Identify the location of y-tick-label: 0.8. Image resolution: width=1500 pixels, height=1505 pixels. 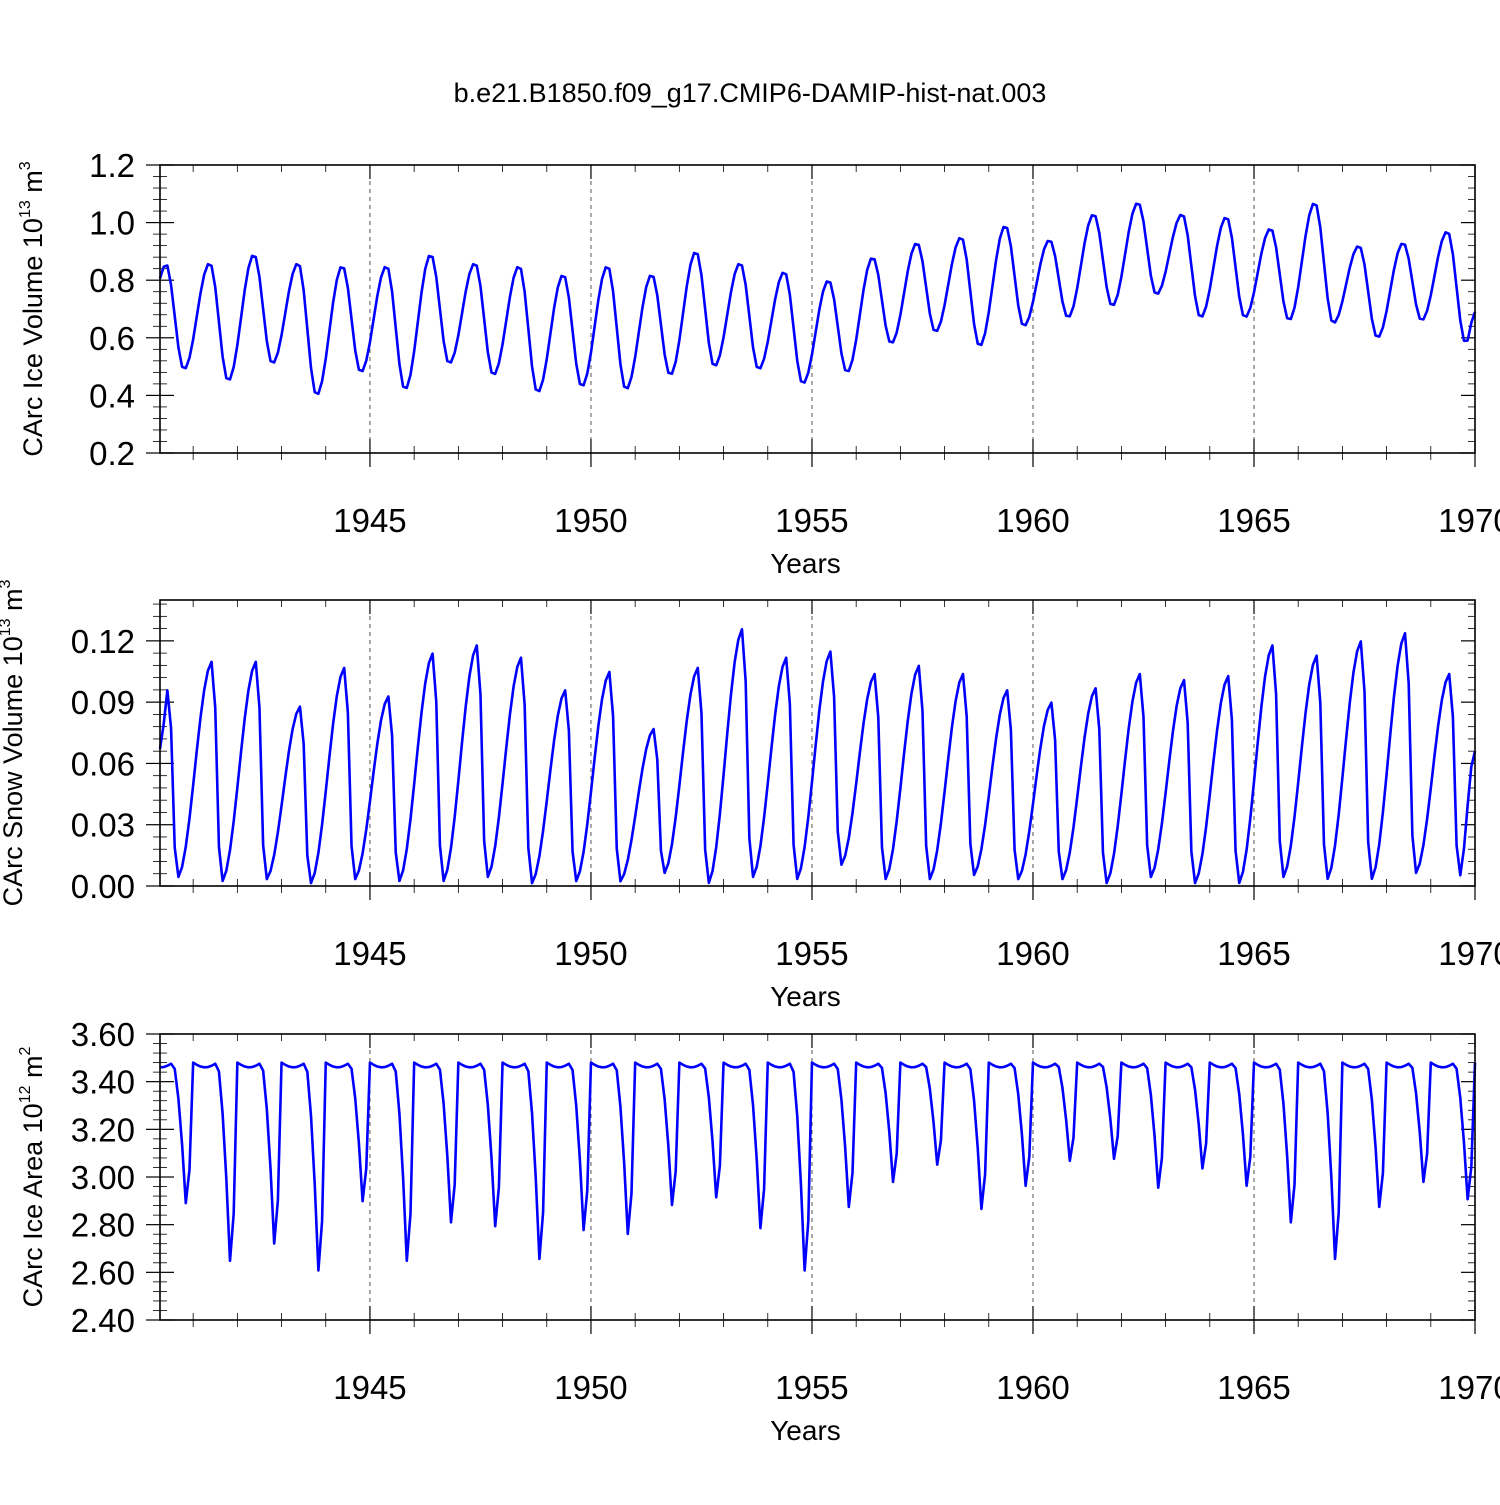
(112, 280).